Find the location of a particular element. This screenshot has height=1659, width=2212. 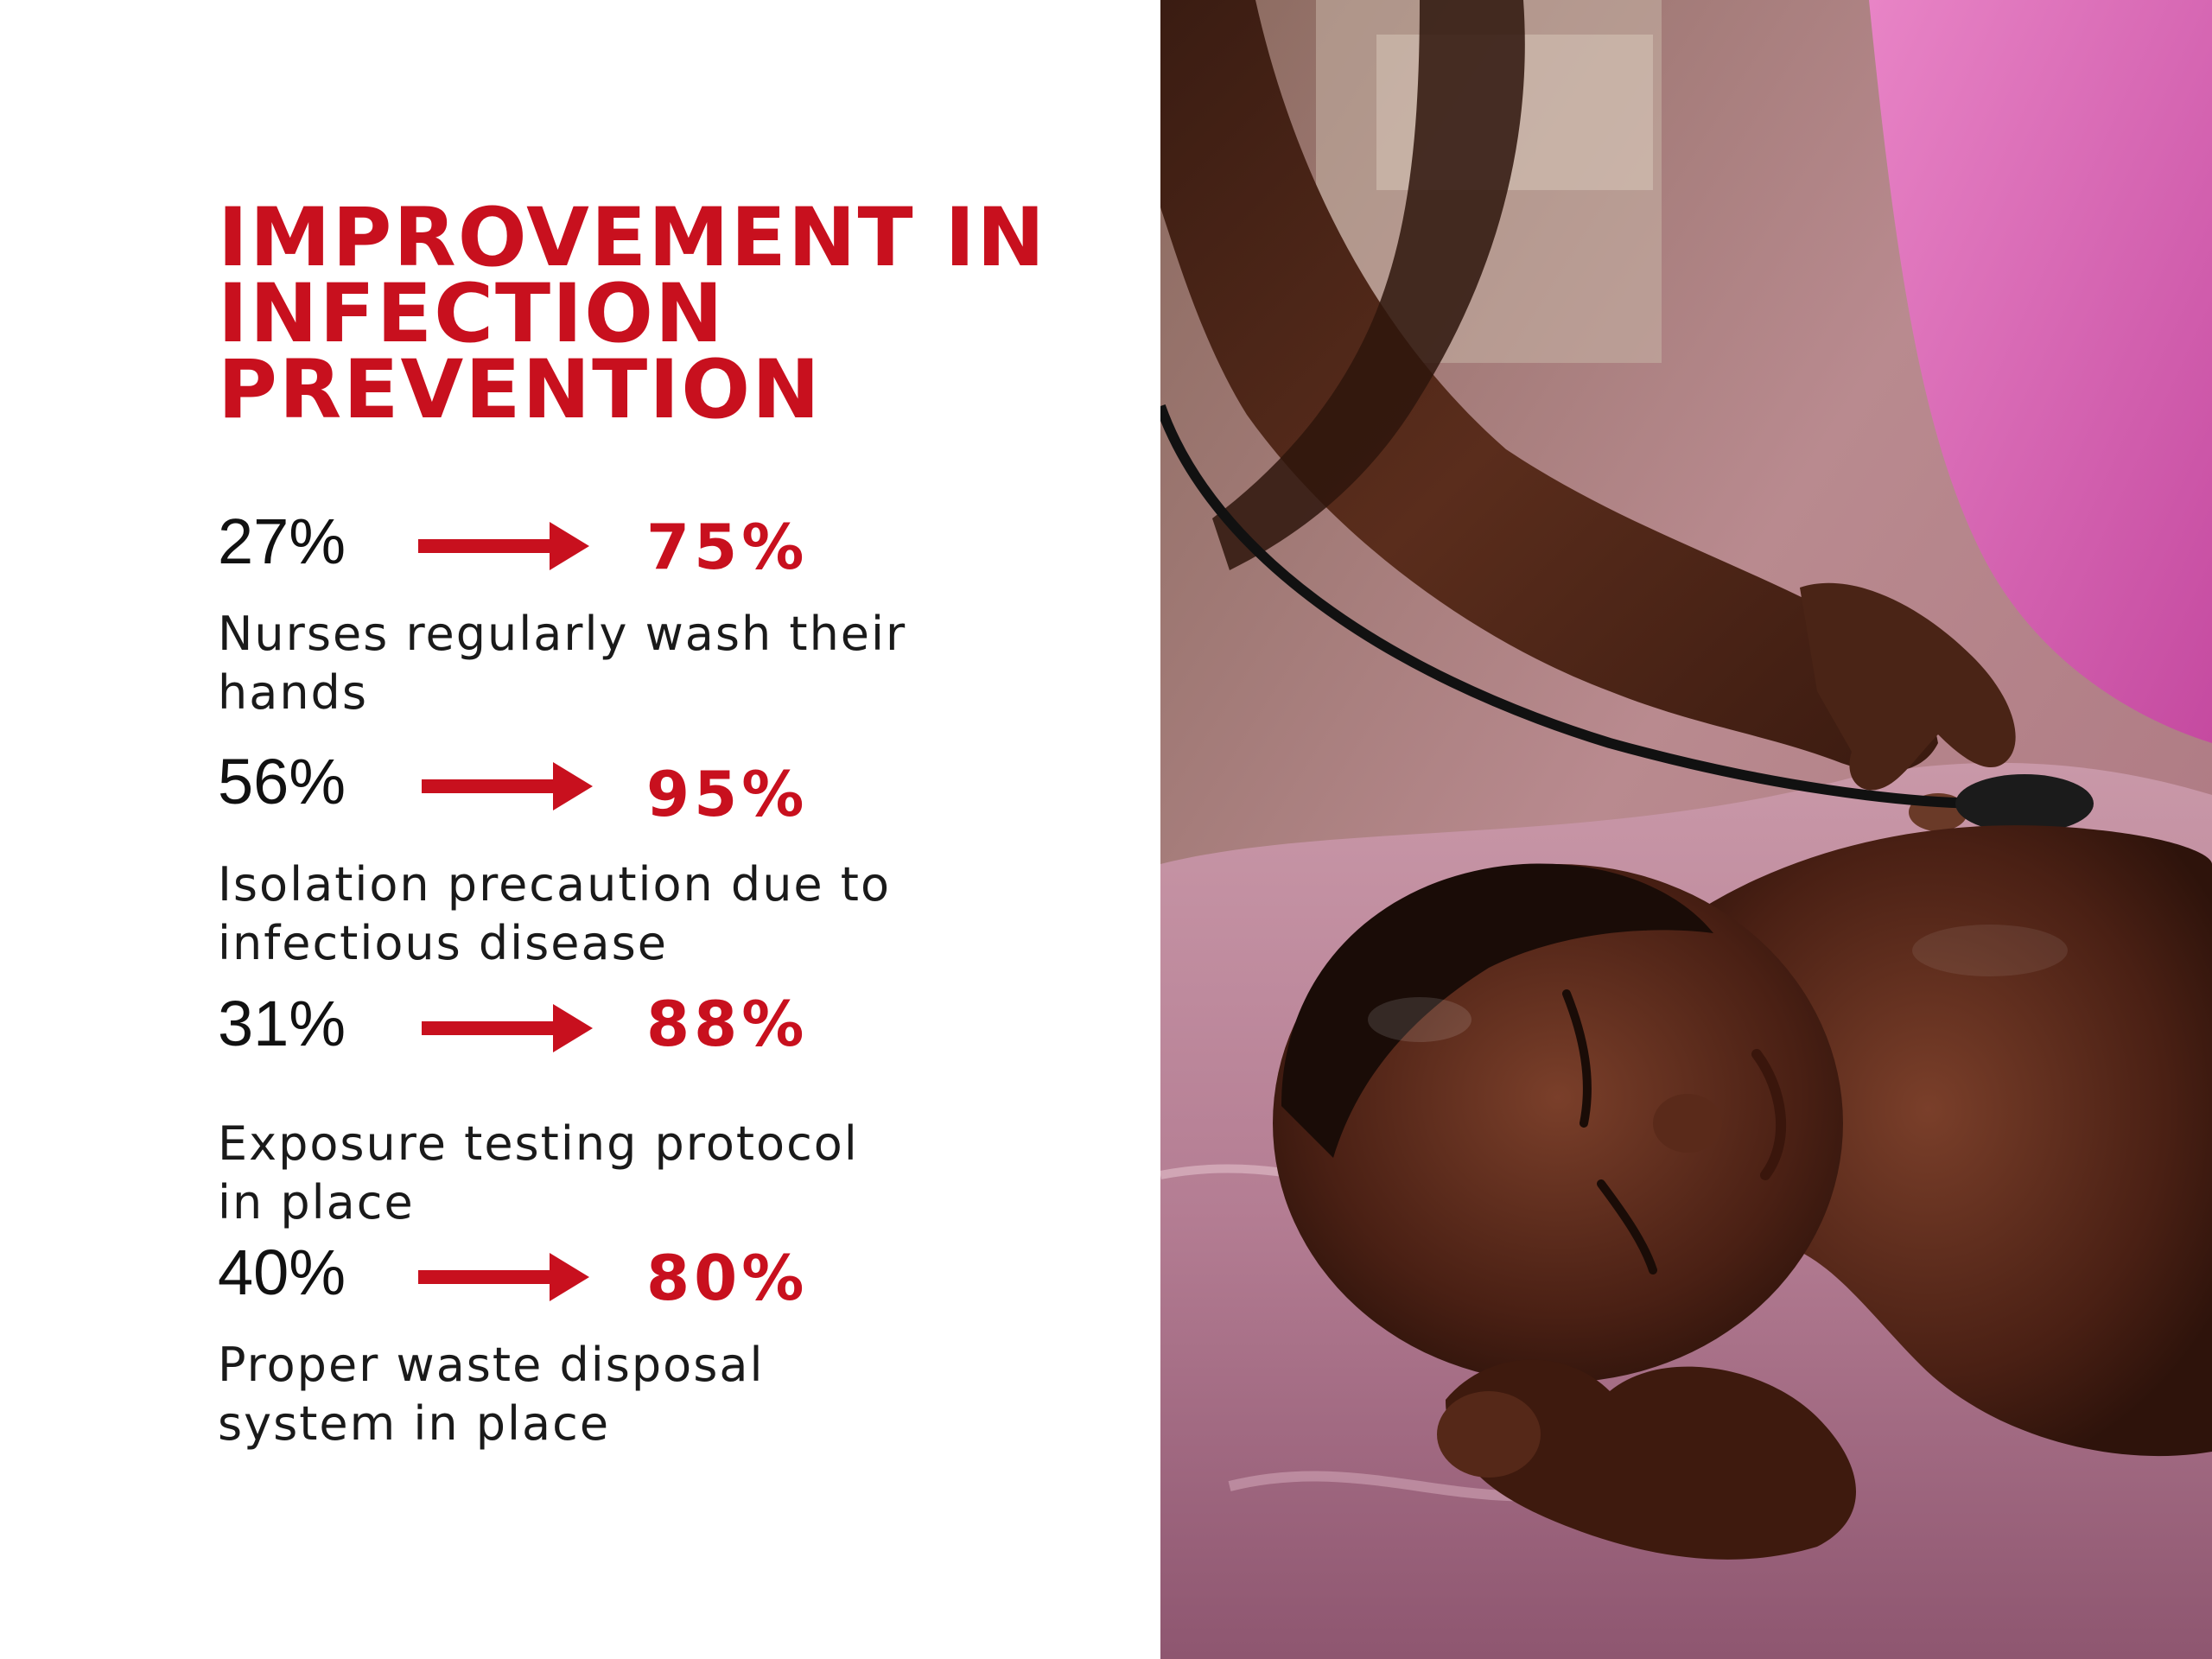

description-line-1: Nurses regularly wash their is located at coordinates (562, 634).